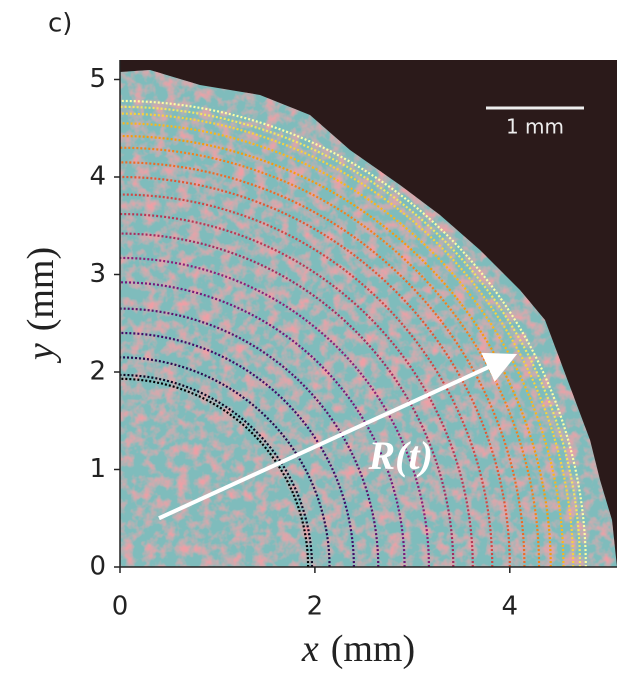  Describe the element at coordinates (510, 607) in the screenshot. I see `x-tick-label: 4` at that location.